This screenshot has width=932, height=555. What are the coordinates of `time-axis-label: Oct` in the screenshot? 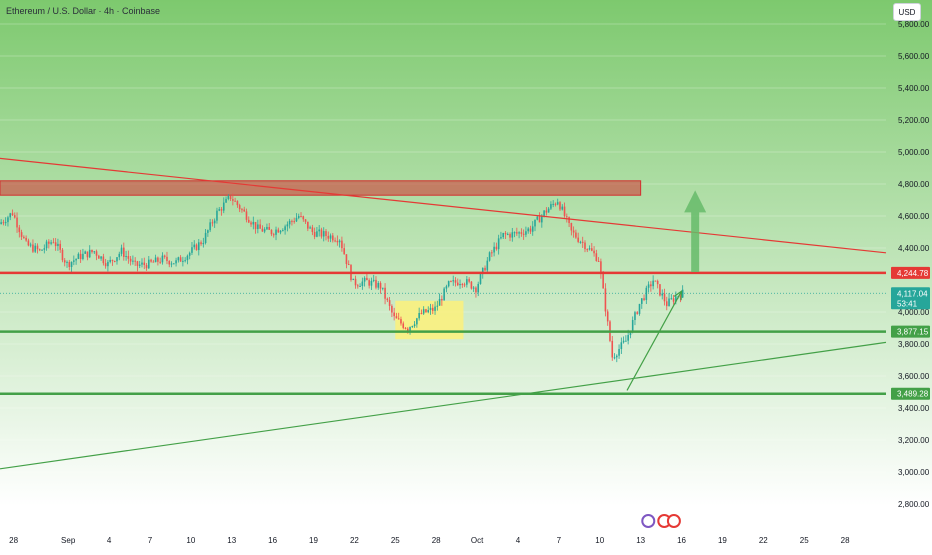 It's located at (477, 540).